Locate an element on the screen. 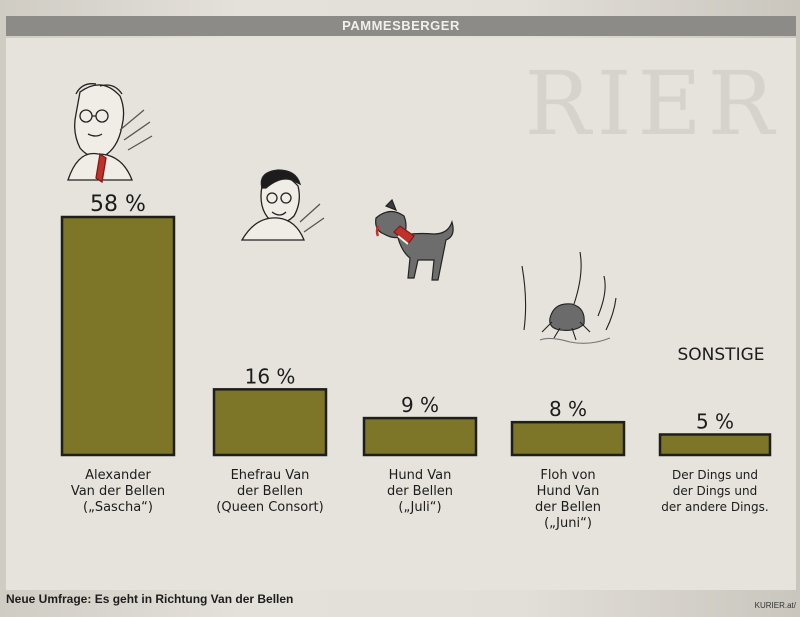  category-label-line: der Dings und is located at coordinates (715, 491).